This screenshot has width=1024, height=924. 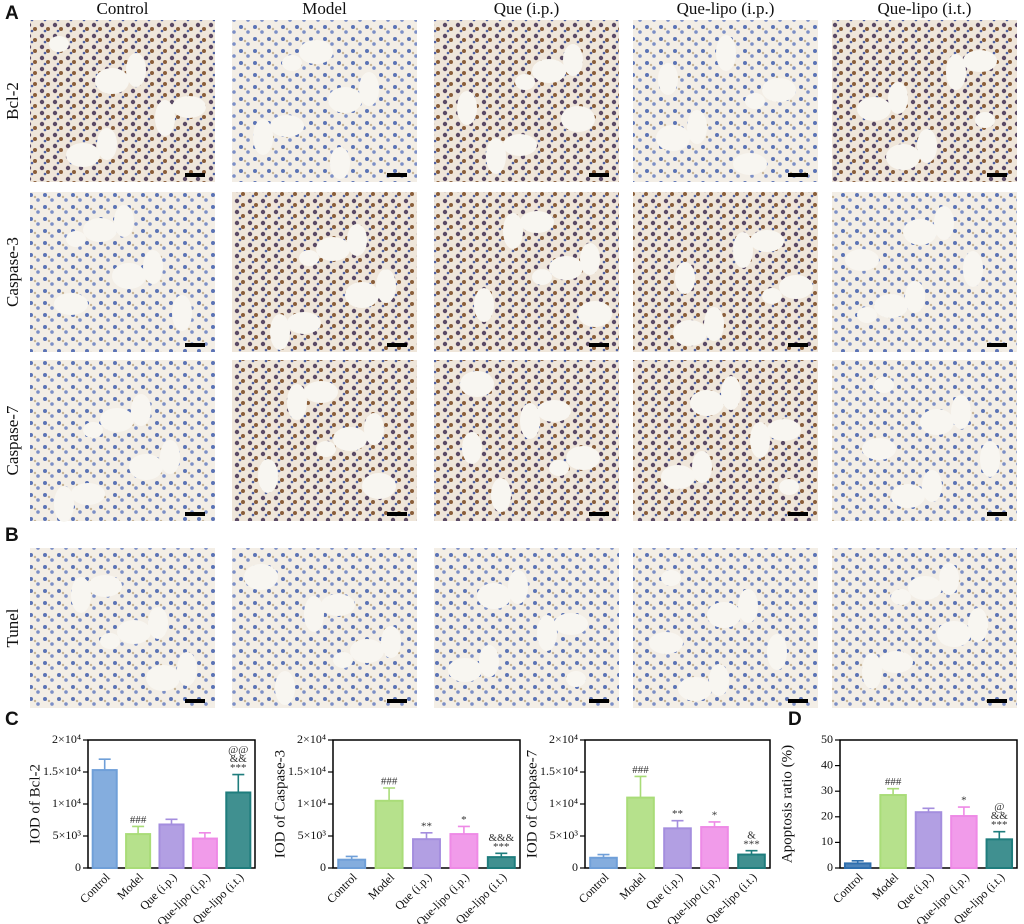 I want to click on y-tick-label: 1×10⁴, so click(x=311, y=803).